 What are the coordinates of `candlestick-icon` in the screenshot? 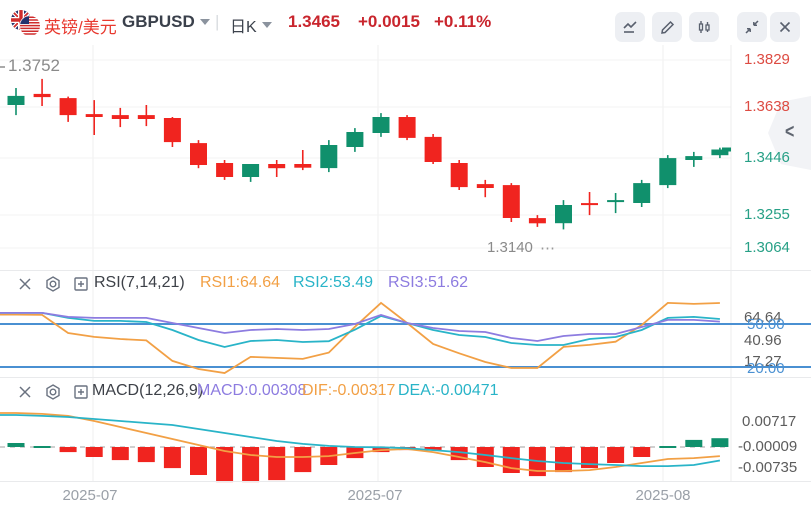 It's located at (704, 27).